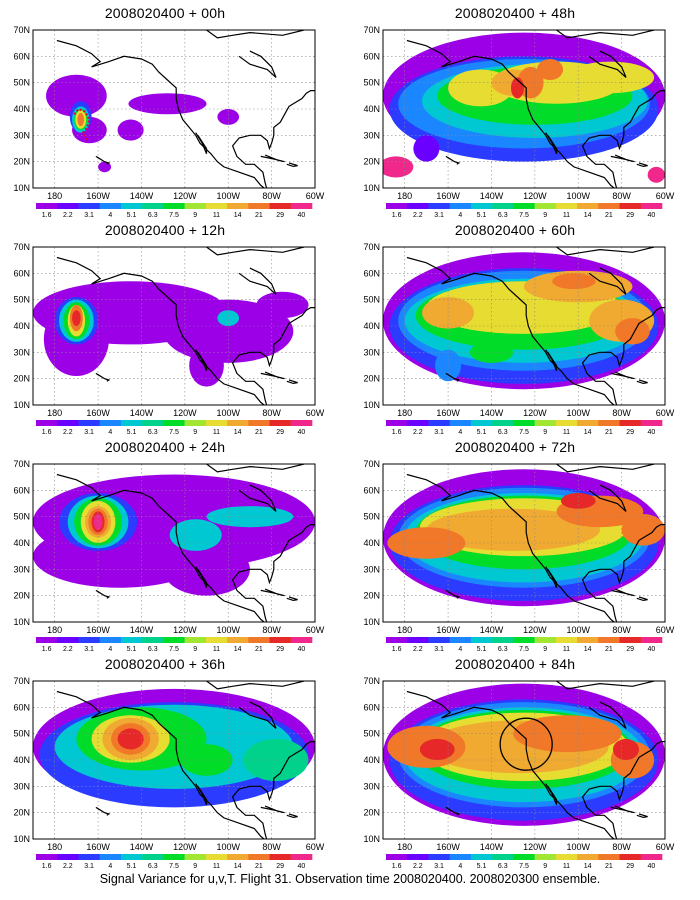 This screenshot has height=900, width=700. What do you see at coordinates (397, 649) in the screenshot?
I see `colorbar-label: 1.6` at bounding box center [397, 649].